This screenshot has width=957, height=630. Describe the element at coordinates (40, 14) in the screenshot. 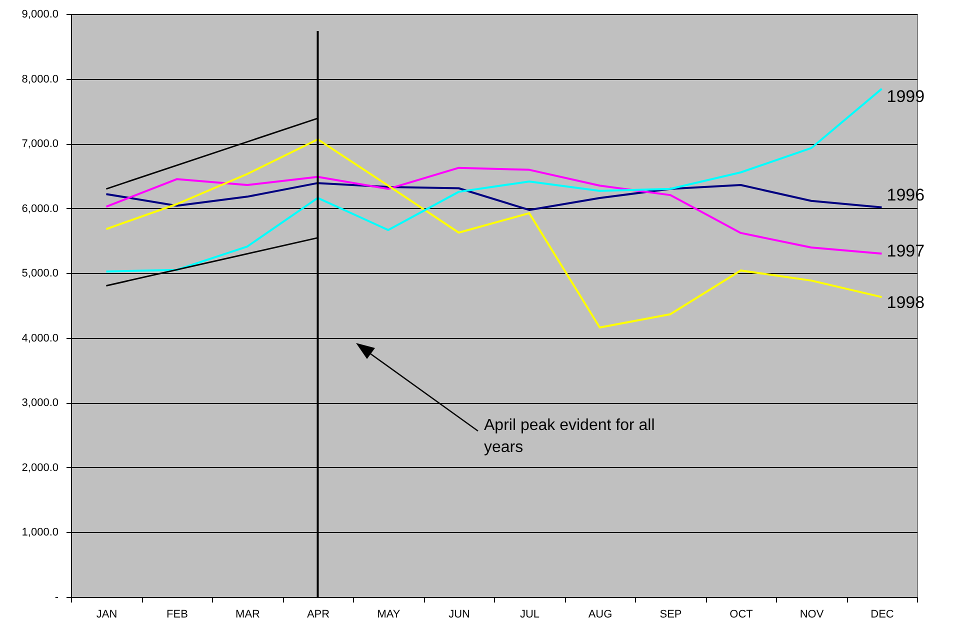

I see `y-tick-label: 9,000.0` at that location.